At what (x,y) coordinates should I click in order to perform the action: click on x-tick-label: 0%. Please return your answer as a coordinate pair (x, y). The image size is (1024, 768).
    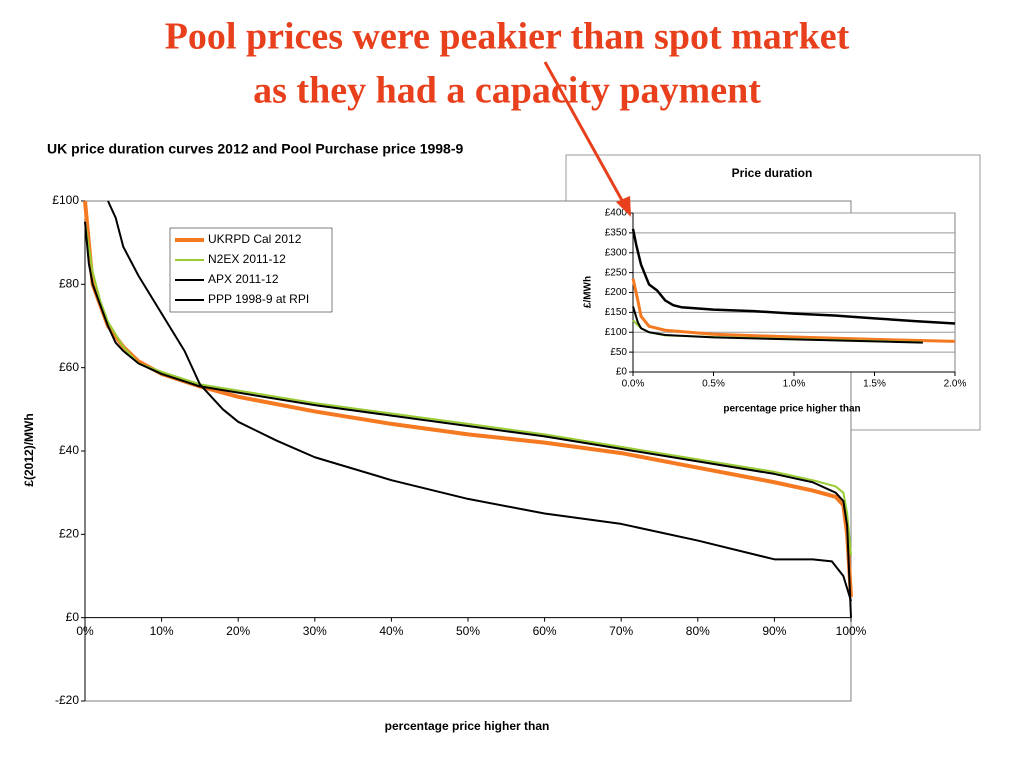
    Looking at the image, I should click on (85, 631).